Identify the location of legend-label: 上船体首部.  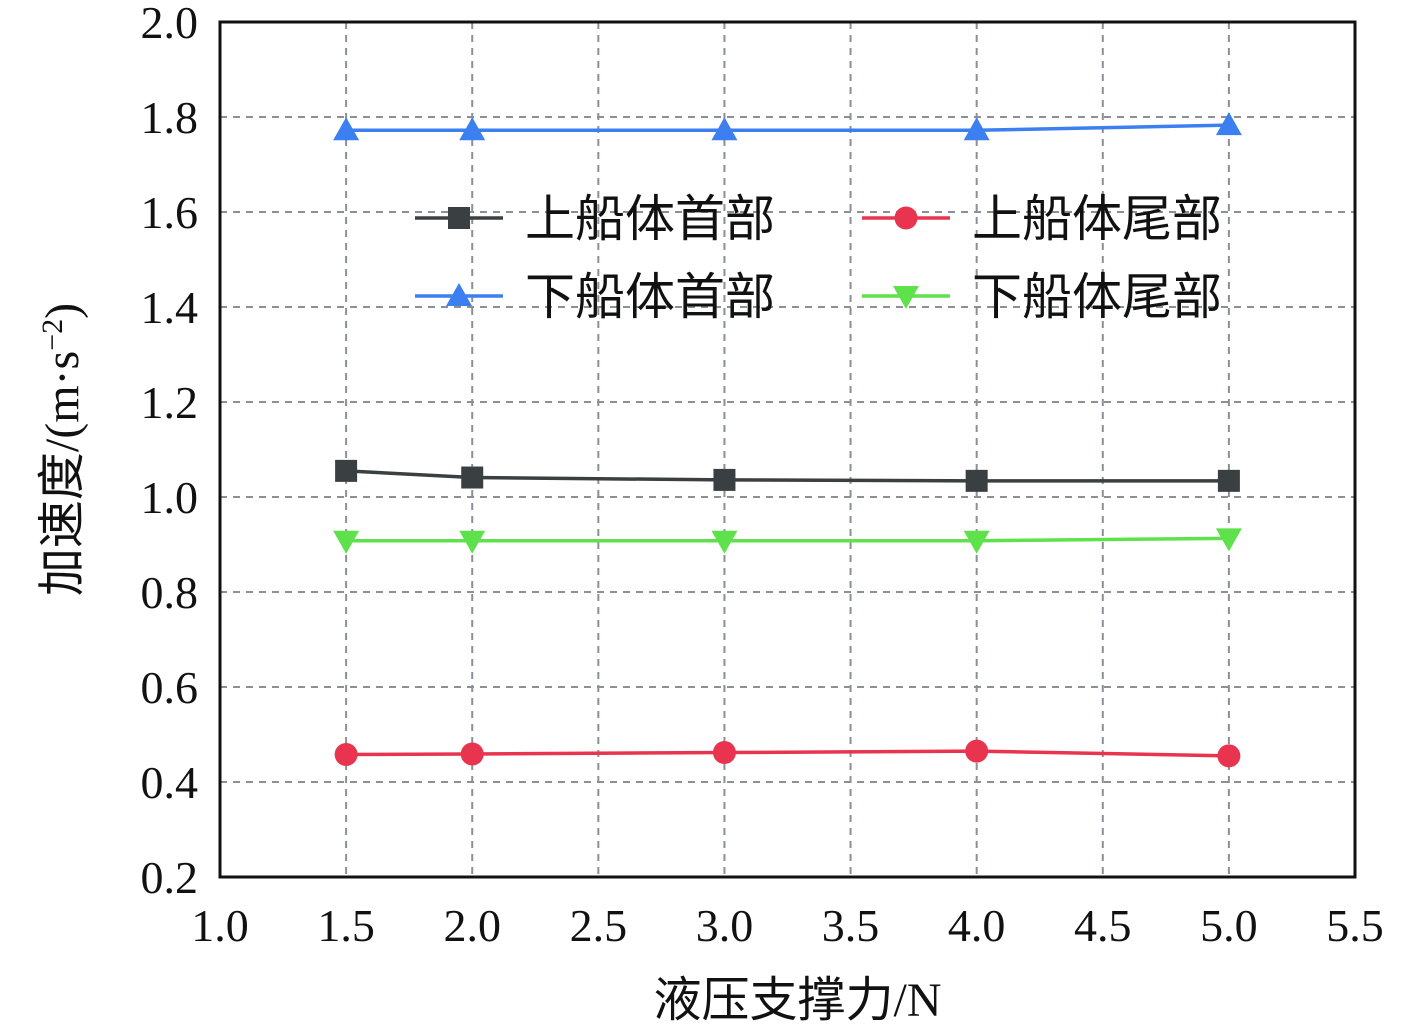
(650, 219).